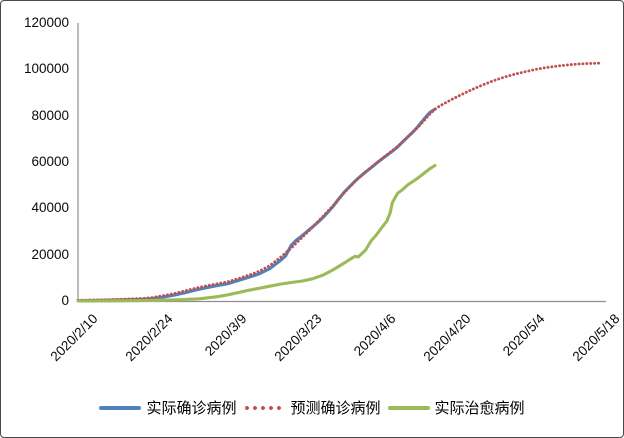 The width and height of the screenshot is (624, 438). I want to click on legend-label: 实际确诊病例, so click(191, 409).